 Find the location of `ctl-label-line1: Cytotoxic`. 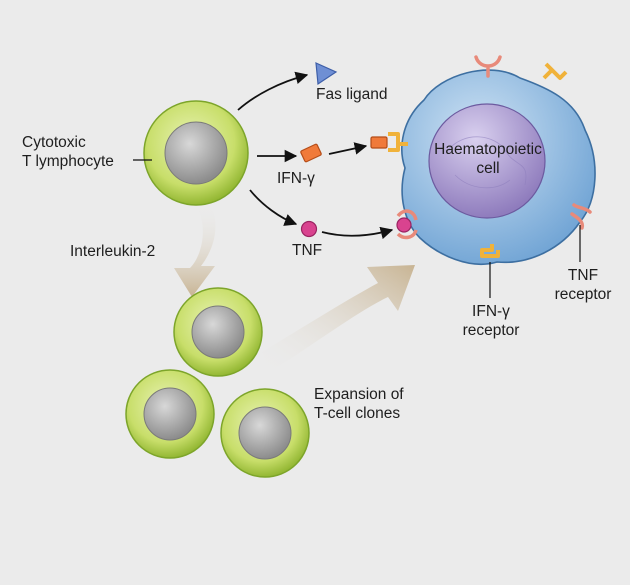

ctl-label-line1: Cytotoxic is located at coordinates (54, 142).